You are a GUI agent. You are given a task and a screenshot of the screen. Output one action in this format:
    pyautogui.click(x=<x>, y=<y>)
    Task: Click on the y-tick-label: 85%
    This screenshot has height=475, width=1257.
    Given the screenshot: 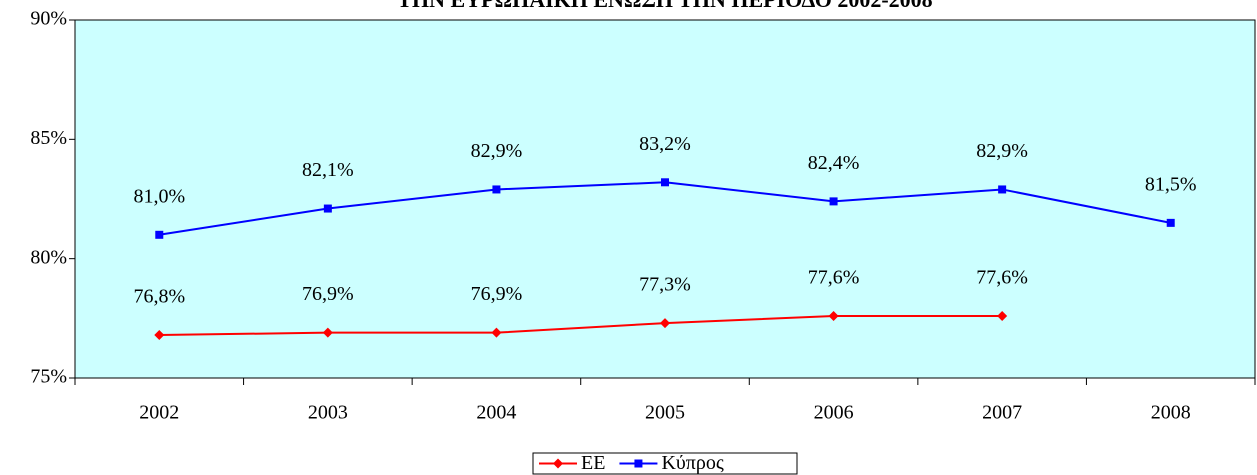 What is the action you would take?
    pyautogui.click(x=48, y=138)
    